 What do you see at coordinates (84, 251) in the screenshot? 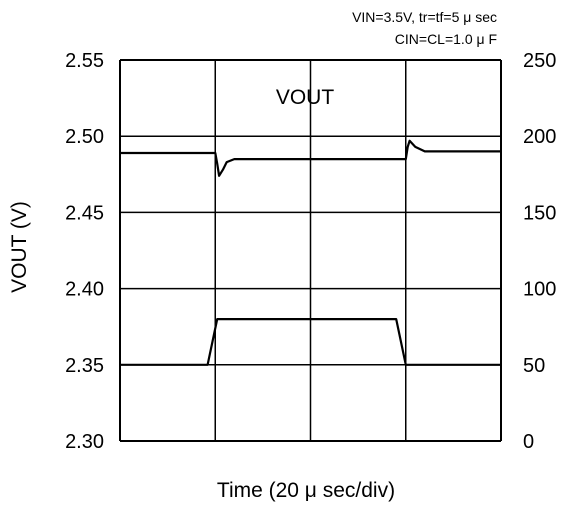
I see `left-axis-ticks: 2.30 2.35 2.40 2.45 2.50 2.55` at bounding box center [84, 251].